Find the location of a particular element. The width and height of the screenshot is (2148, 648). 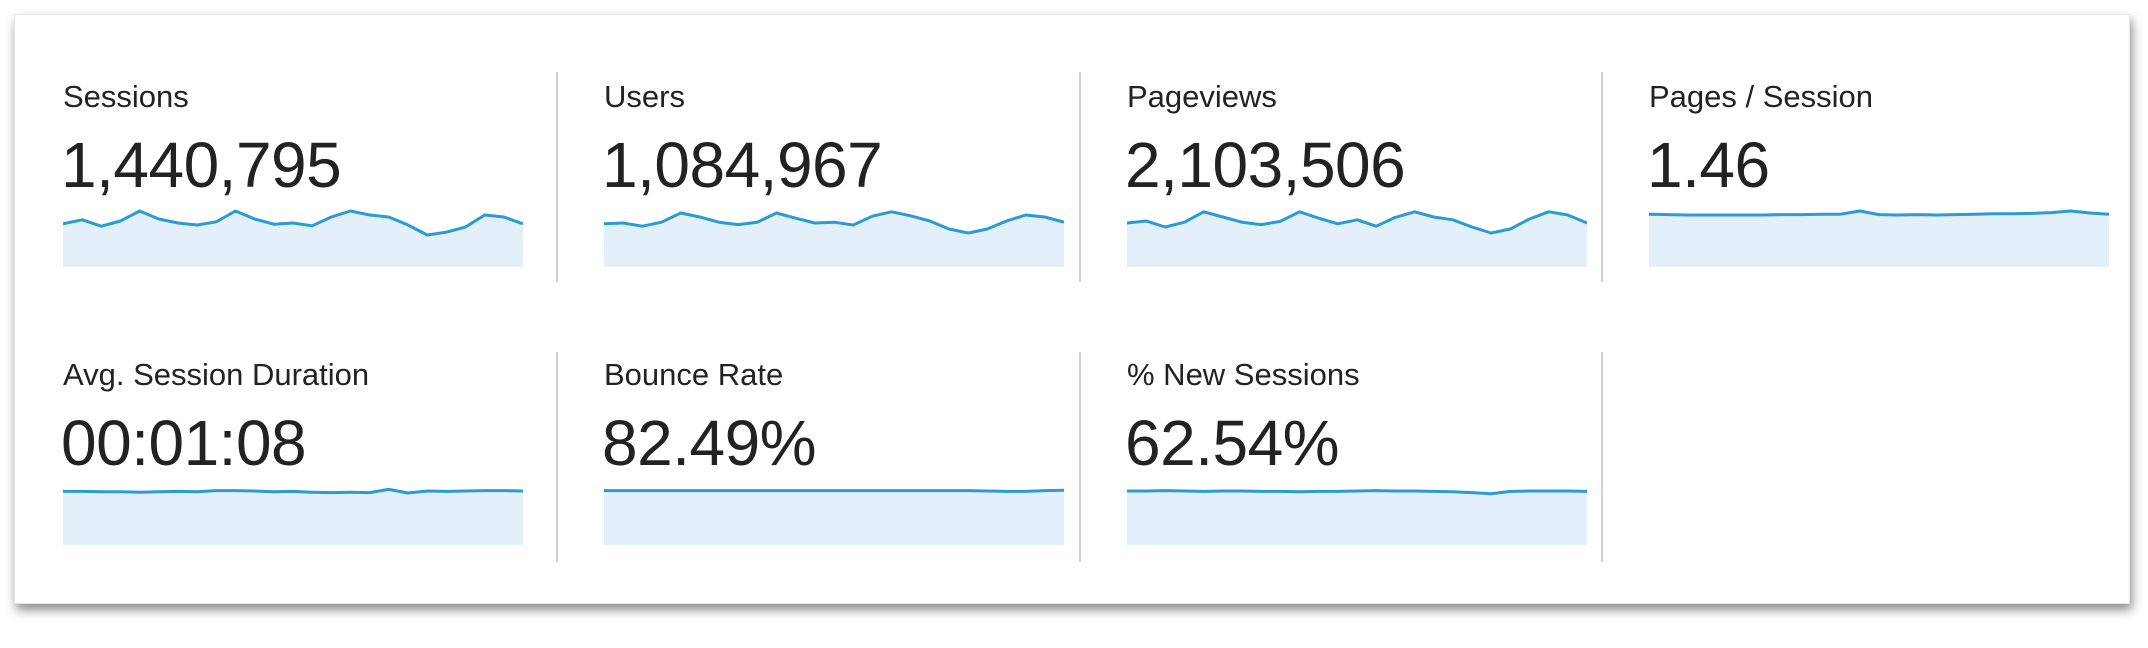

metric-label: Sessions is located at coordinates (126, 96).